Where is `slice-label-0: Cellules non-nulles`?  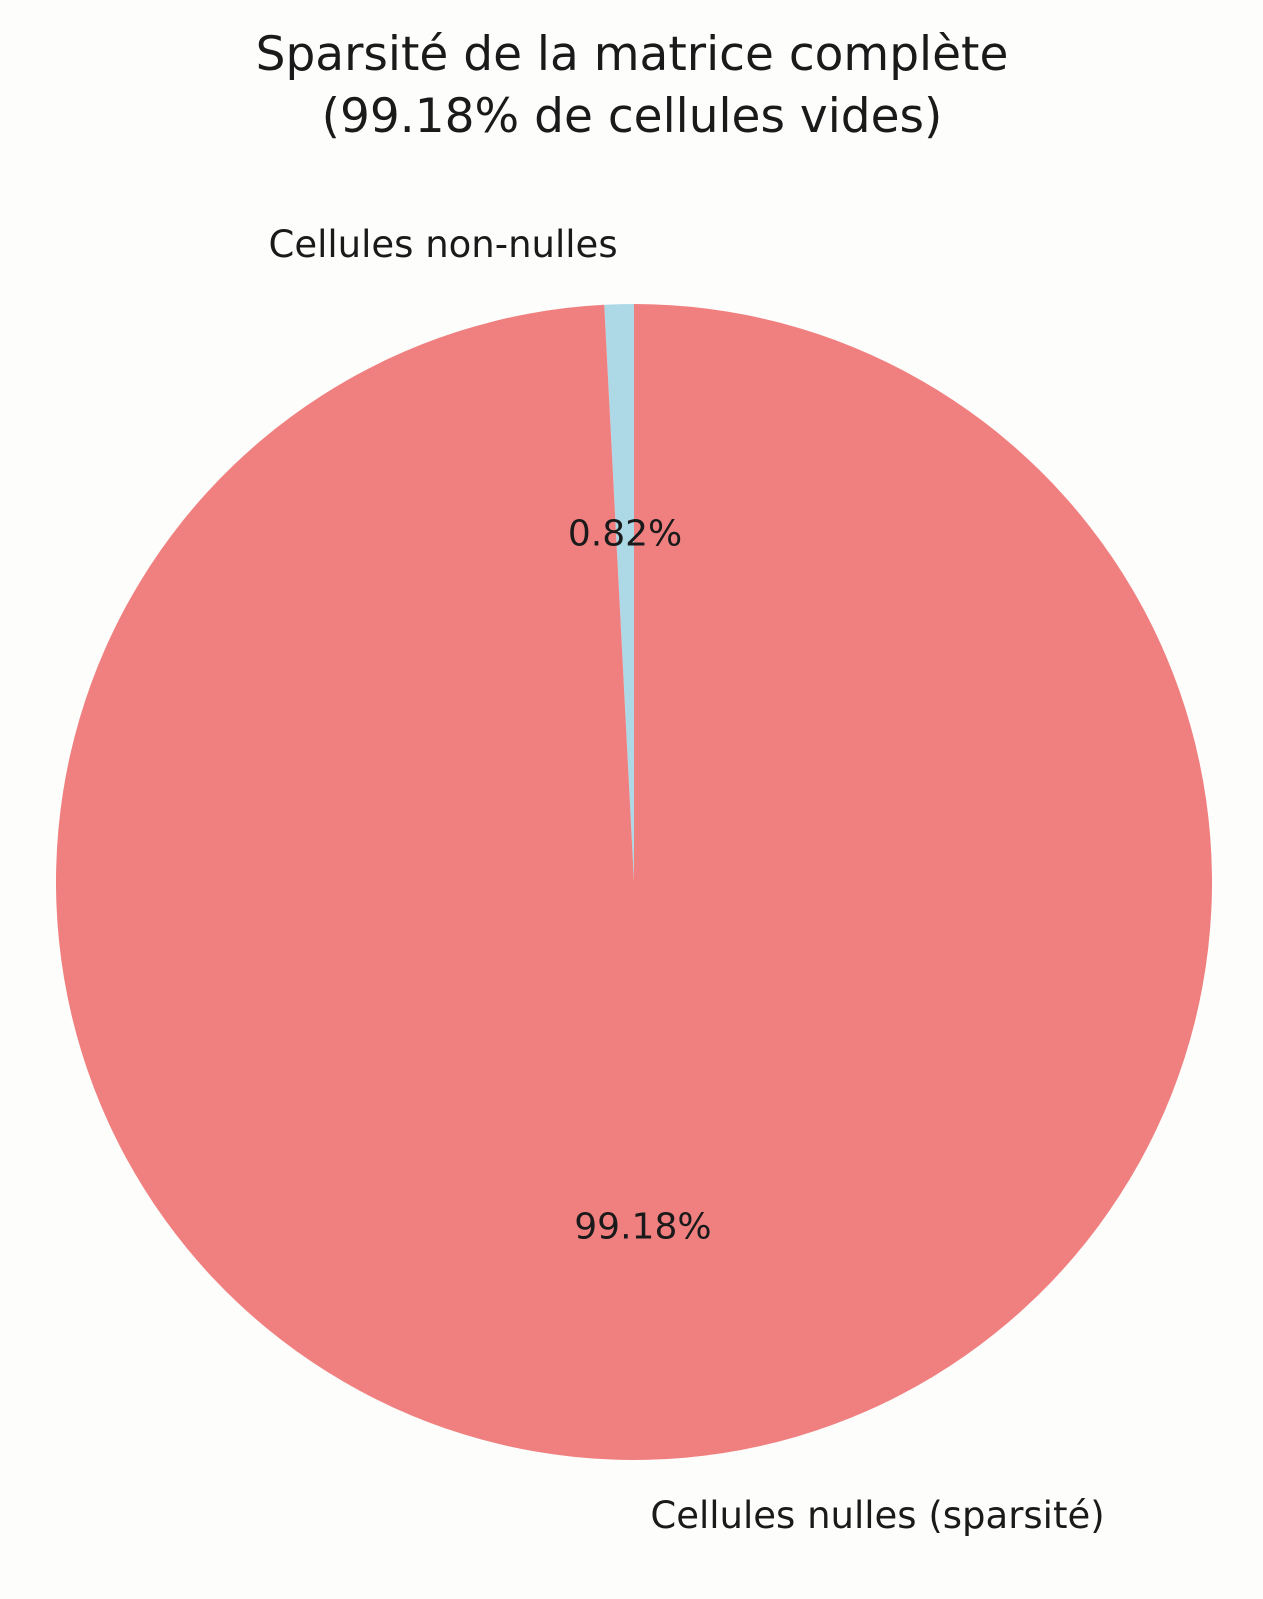 slice-label-0: Cellules non-nulles is located at coordinates (443, 244).